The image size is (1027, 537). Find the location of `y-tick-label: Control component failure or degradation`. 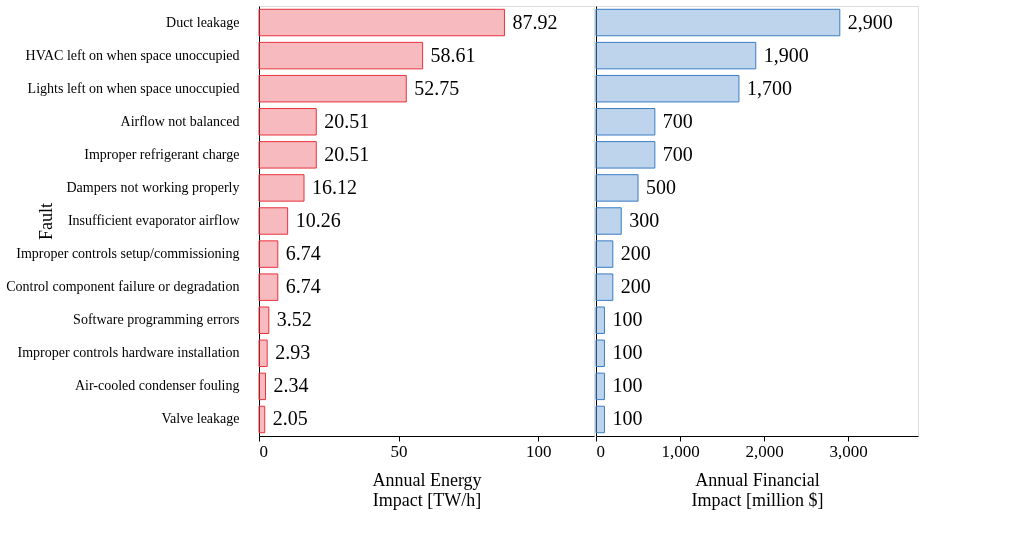

y-tick-label: Control component failure or degradation is located at coordinates (123, 287).